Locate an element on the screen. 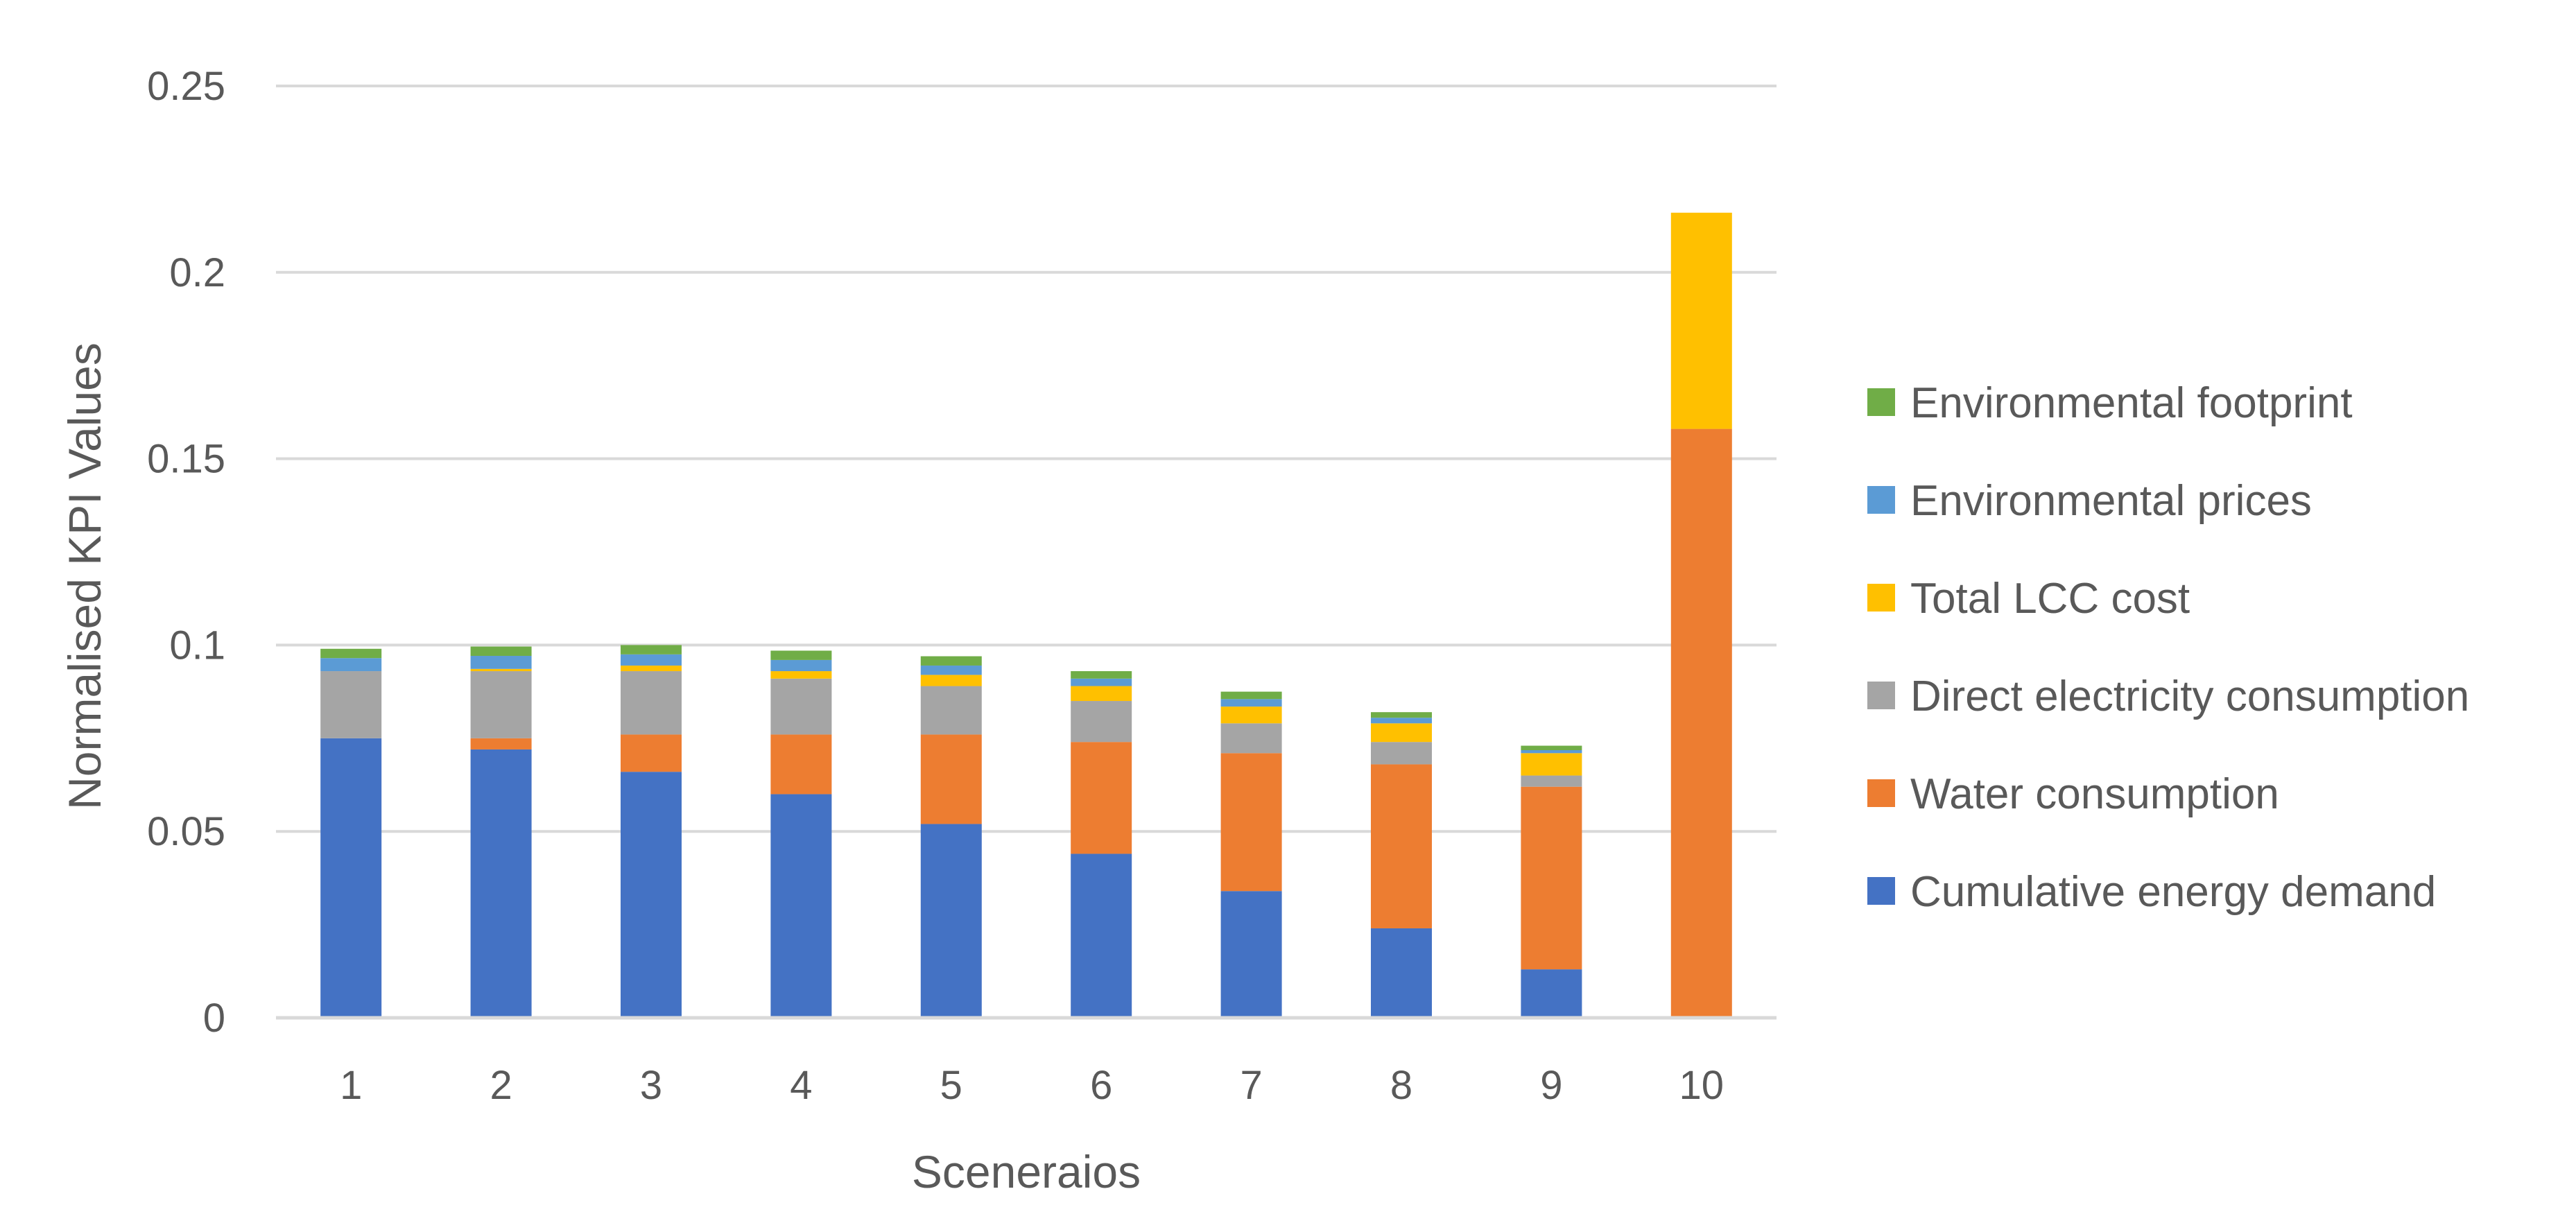  x-tick-label: 3 is located at coordinates (651, 1085).